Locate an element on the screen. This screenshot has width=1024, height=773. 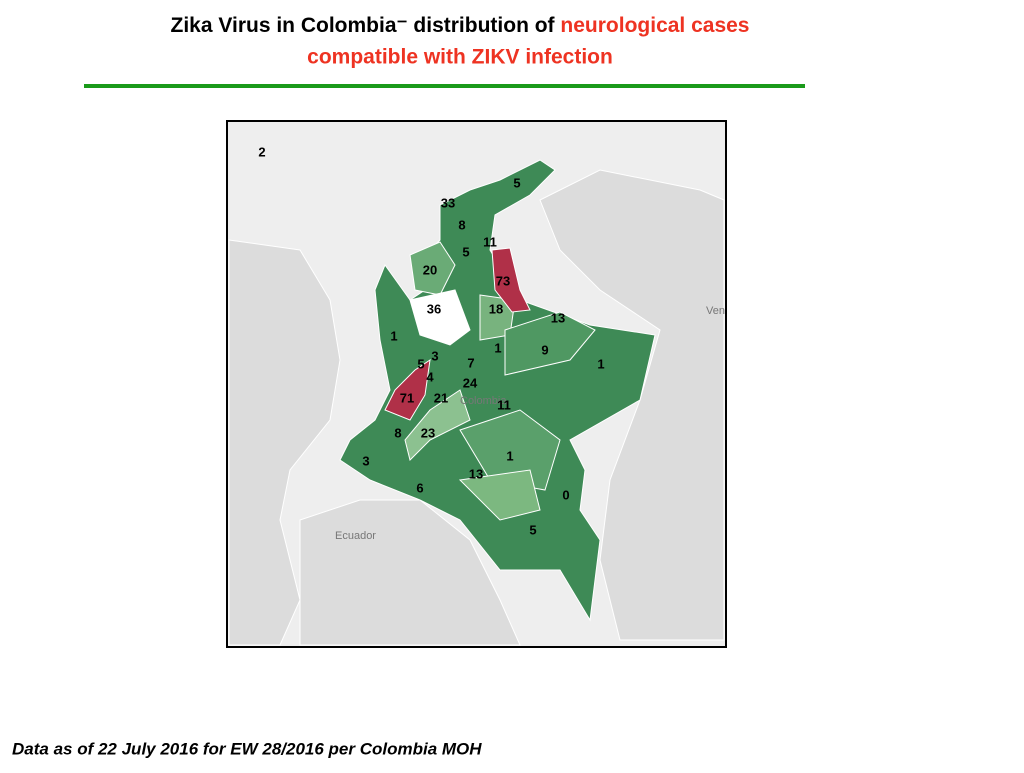
place-name: Ven is located at coordinates (715, 311).